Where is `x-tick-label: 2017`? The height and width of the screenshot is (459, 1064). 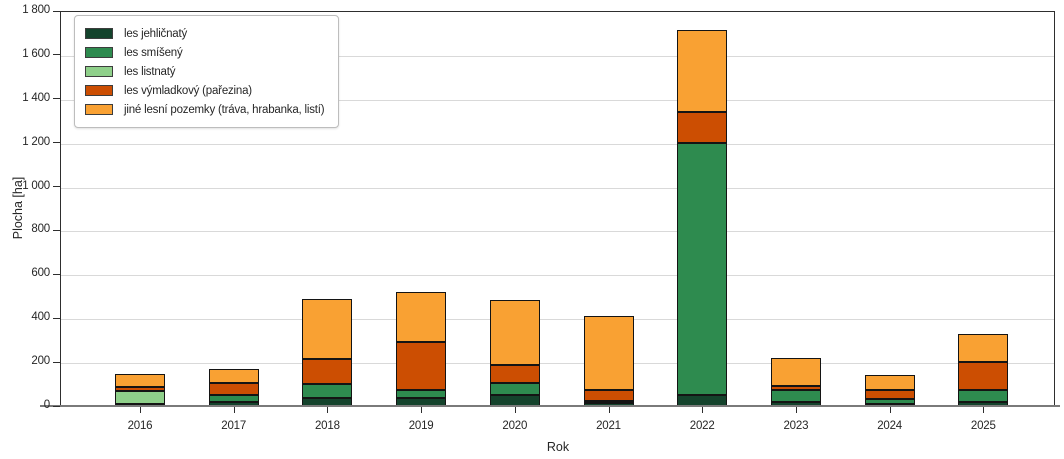 x-tick-label: 2017 is located at coordinates (234, 426).